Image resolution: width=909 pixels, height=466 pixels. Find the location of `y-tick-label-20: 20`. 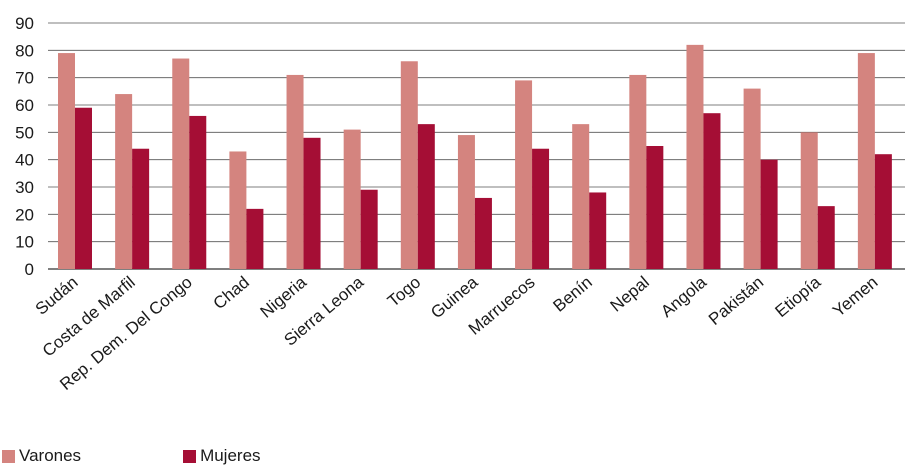

y-tick-label-20: 20 is located at coordinates (24, 214).